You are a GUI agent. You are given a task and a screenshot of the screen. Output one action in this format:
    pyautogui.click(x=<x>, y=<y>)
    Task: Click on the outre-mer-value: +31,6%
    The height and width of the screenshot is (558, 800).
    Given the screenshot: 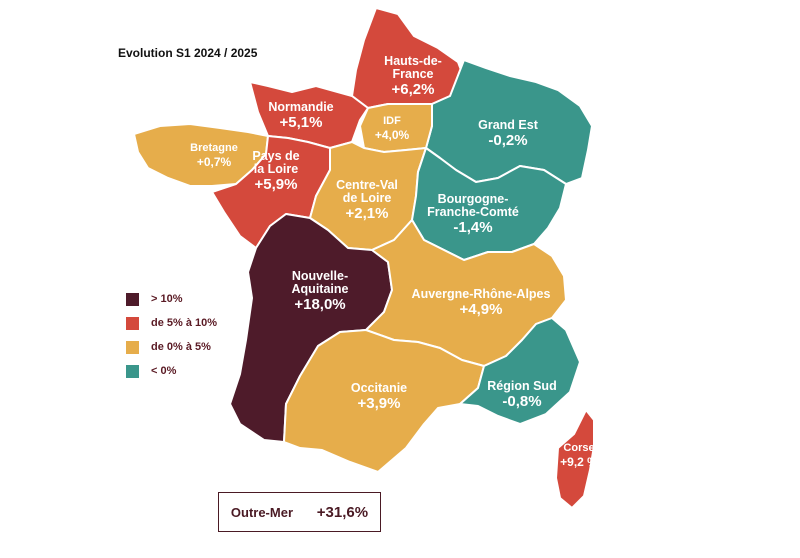 What is the action you would take?
    pyautogui.click(x=342, y=512)
    